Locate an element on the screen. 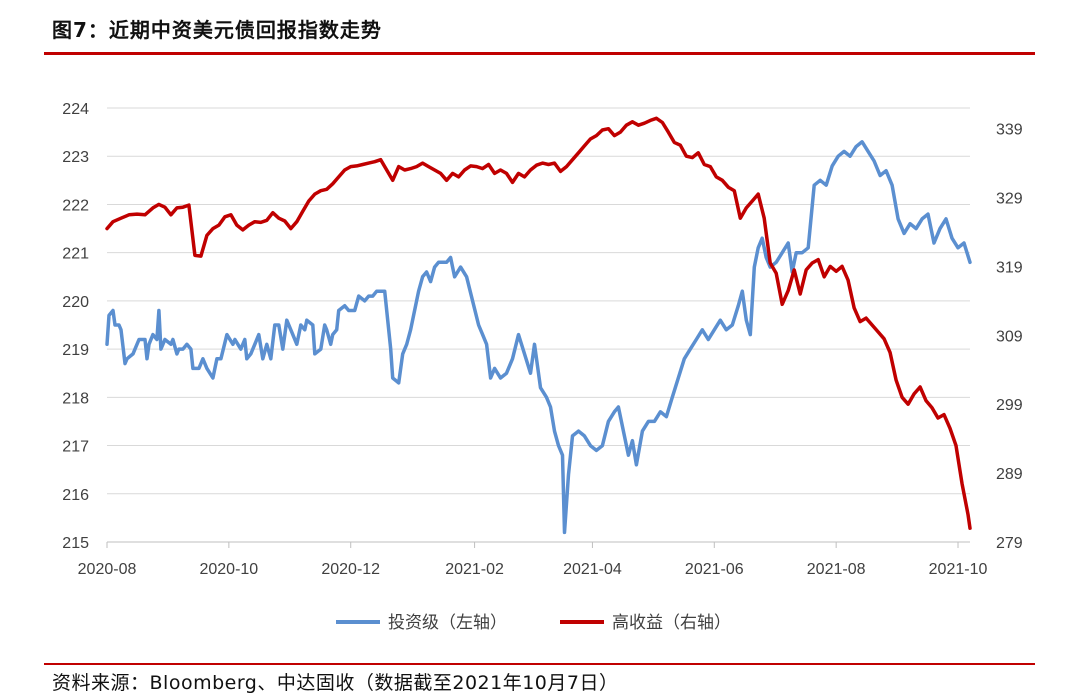  legend: 投资级（左轴） 高收益（右轴） is located at coordinates (533, 623).